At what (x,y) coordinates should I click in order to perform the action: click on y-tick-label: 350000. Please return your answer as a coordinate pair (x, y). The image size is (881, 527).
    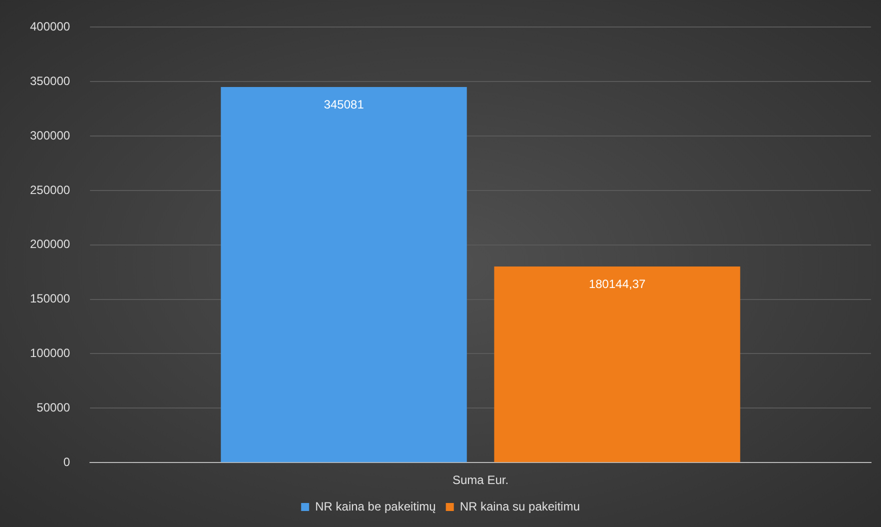
    Looking at the image, I should click on (50, 81).